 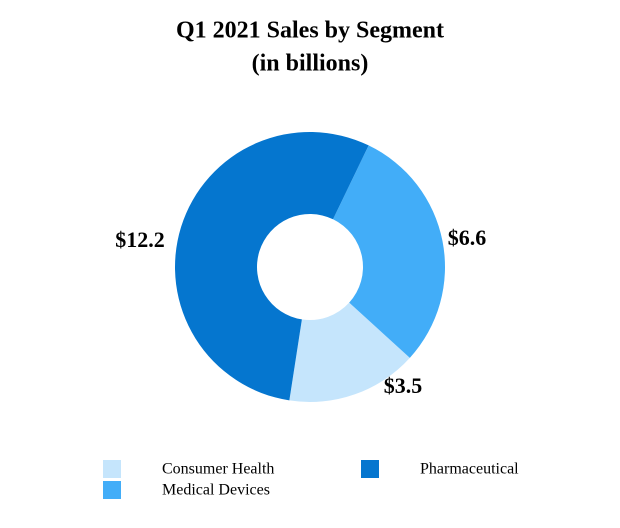 What do you see at coordinates (403, 385) in the screenshot?
I see `value-label: $3.5` at bounding box center [403, 385].